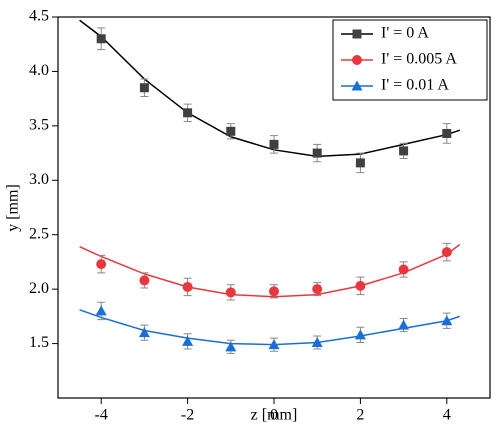 This screenshot has width=500, height=431. Describe the element at coordinates (415, 85) in the screenshot. I see `legend-label: I' = 0.01 A` at that location.